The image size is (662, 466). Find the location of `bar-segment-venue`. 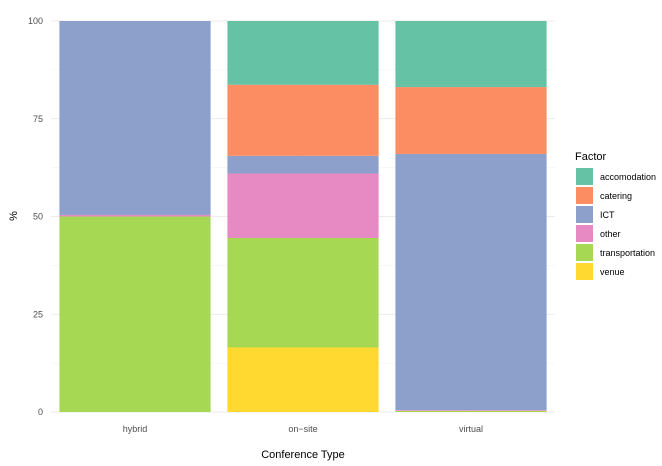

bar-segment-venue is located at coordinates (303, 379).